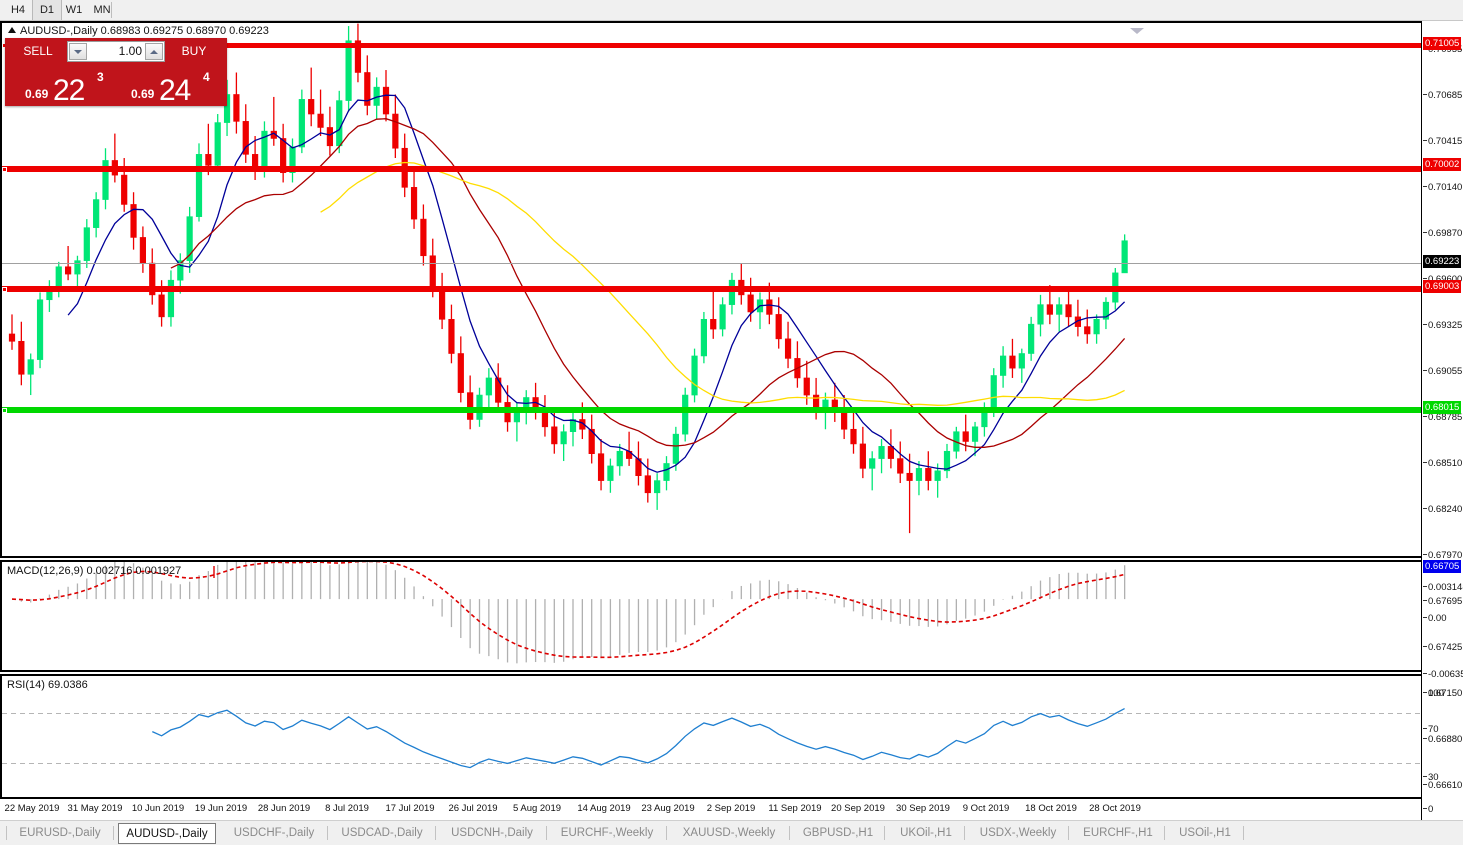 This screenshot has height=845, width=1463. I want to click on date-axis-label: 22 May 2019, so click(32, 808).